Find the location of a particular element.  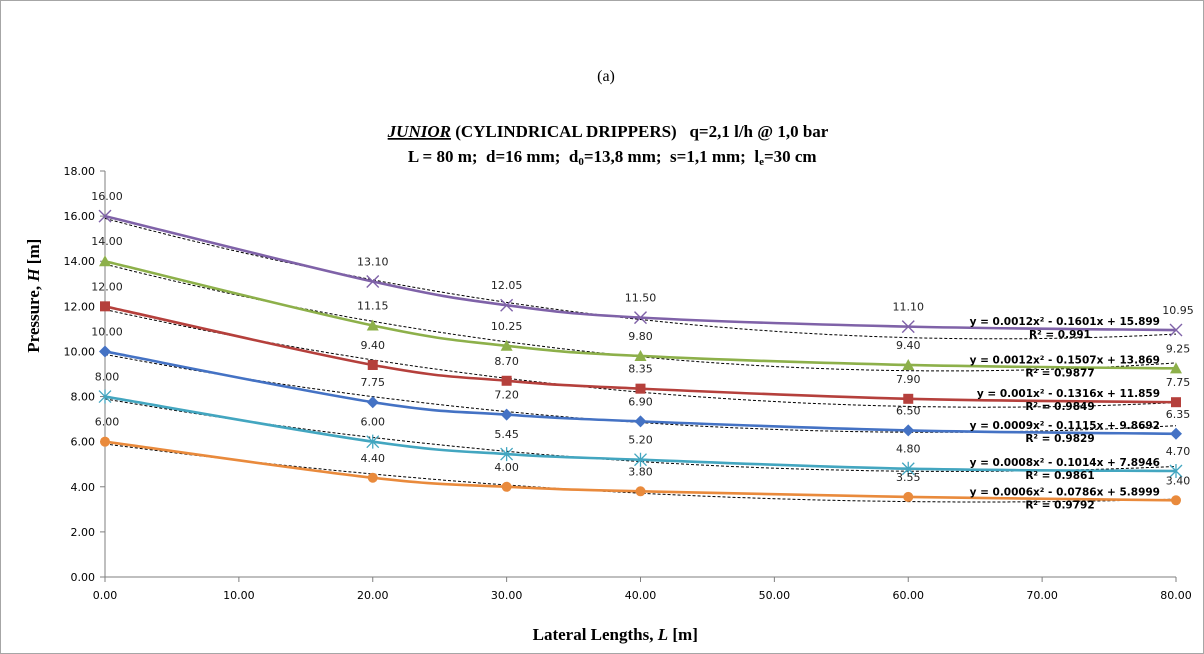

x-tick-label: 50.00 is located at coordinates (775, 595).